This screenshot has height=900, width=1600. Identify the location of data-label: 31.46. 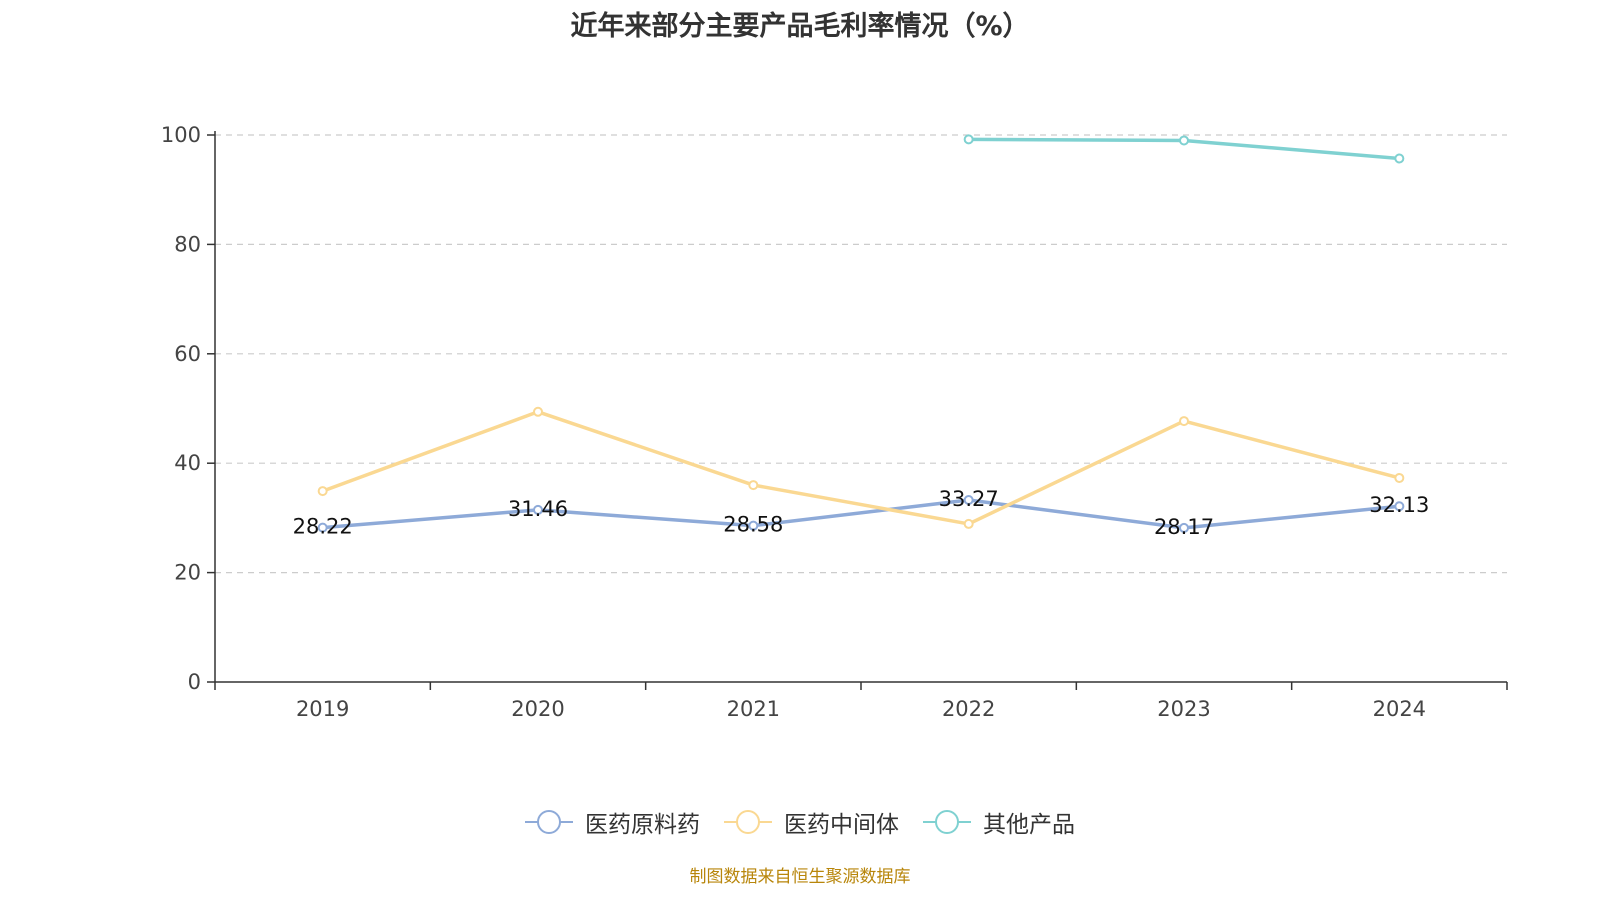
(538, 509).